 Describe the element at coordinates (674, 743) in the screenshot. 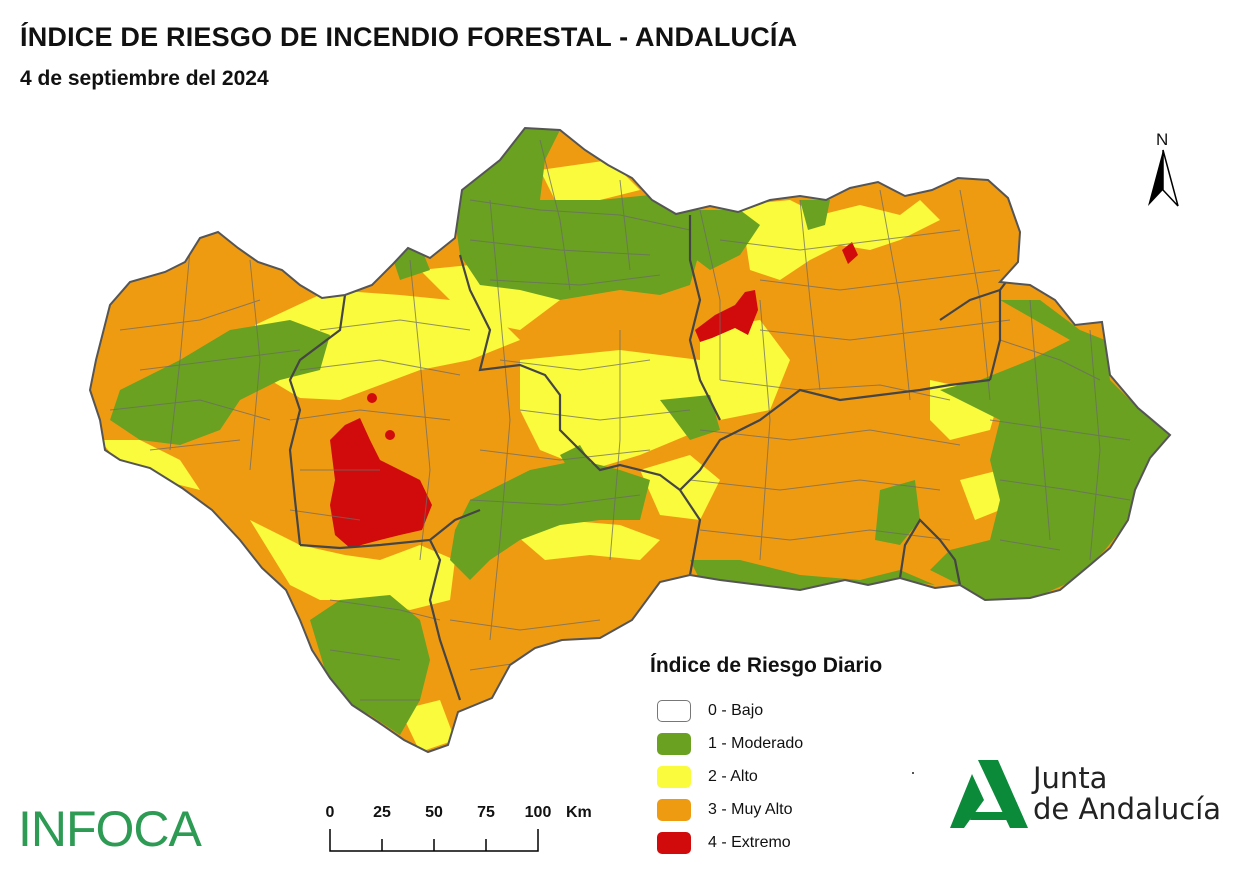

I see `legend-swatch-moderado` at that location.